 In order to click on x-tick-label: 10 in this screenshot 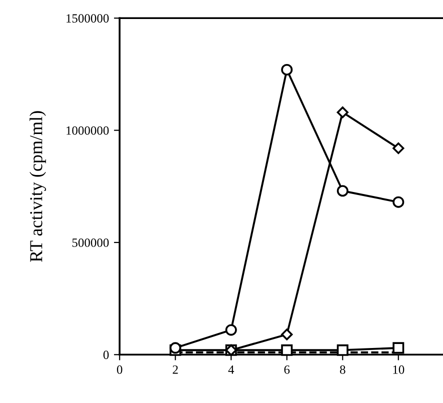, I will do `click(398, 369)`.